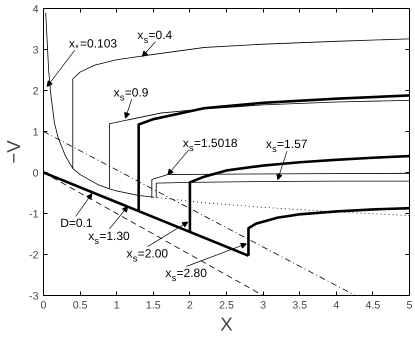 The image size is (415, 337). I want to click on x-tick-label: 1.5, so click(153, 306).